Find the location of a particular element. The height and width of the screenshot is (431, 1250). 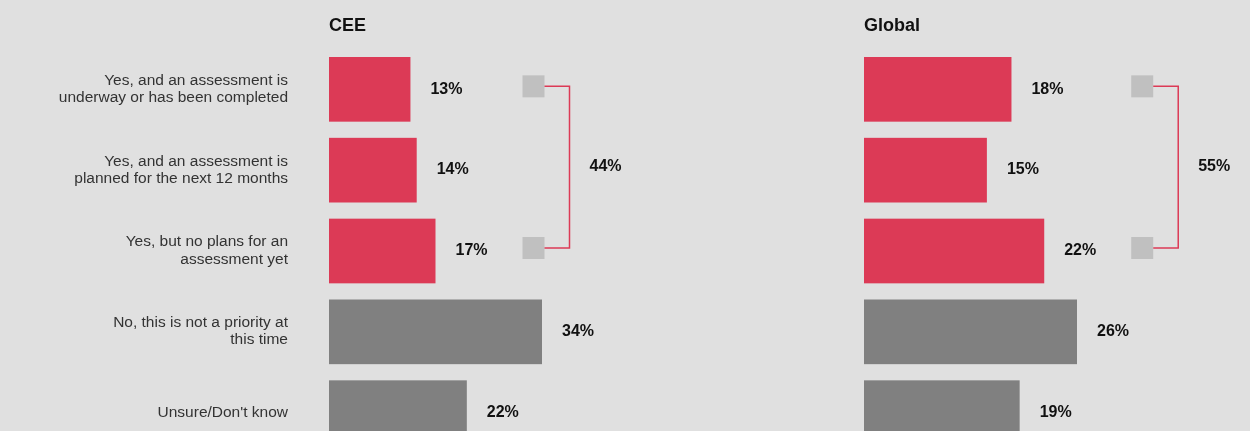

data-label: 13% is located at coordinates (446, 88).